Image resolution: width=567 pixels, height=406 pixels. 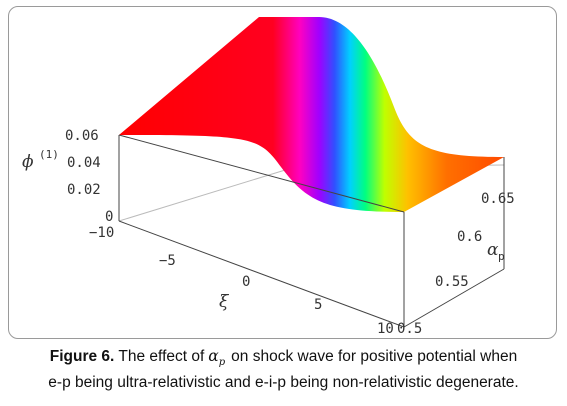 What do you see at coordinates (456, 264) in the screenshot?
I see `y-axis: 0.65 0.6 0.55 0.5 α p` at bounding box center [456, 264].